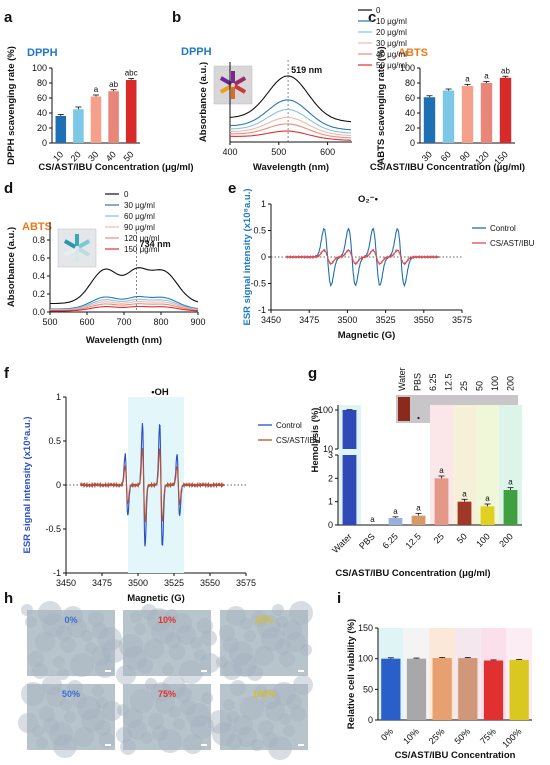 This screenshot has width=550, height=765. I want to click on peak-annotation: 519 nm, so click(306, 70).